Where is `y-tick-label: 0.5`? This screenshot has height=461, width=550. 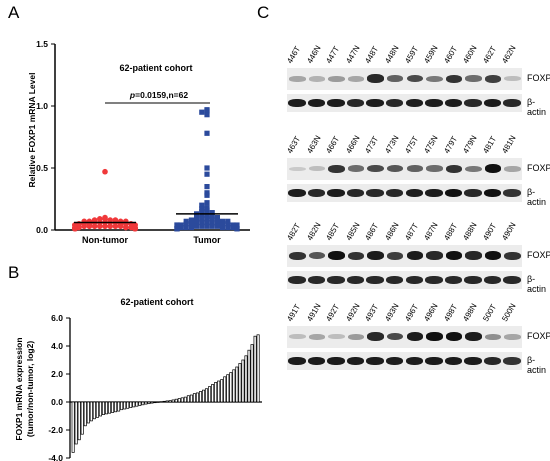
y-tick-label: 0.5 is located at coordinates (42, 168).